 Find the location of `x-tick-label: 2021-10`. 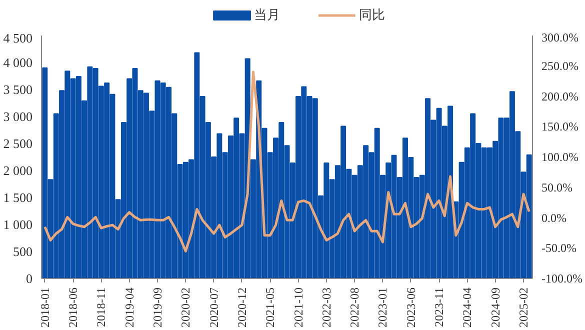

x-tick-label: 2021-10 is located at coordinates (298, 307).